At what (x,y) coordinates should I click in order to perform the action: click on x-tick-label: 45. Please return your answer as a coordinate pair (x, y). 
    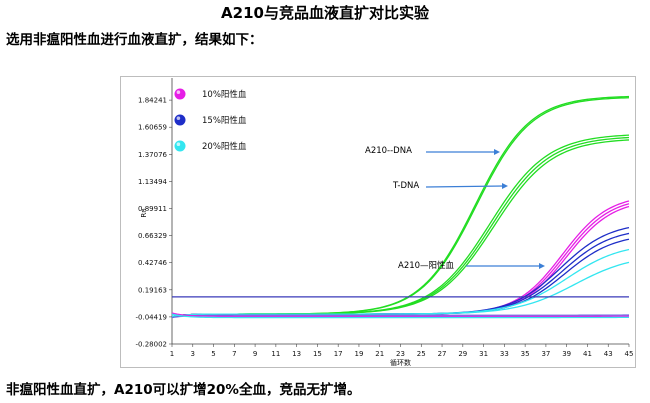
    Looking at the image, I should click on (629, 354).